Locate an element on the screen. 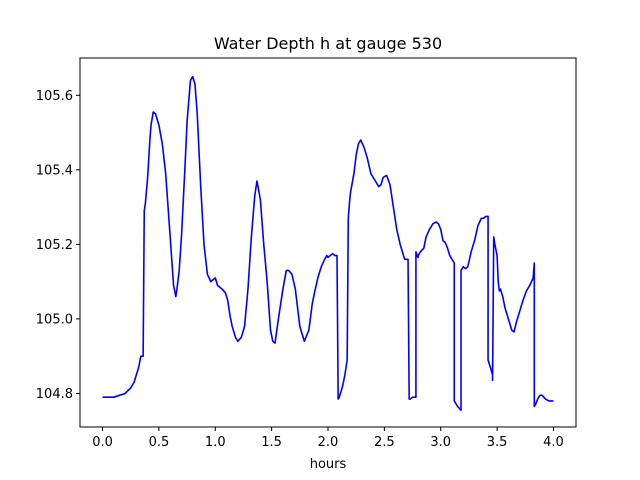  x-tick-label: 2.0 is located at coordinates (328, 442).